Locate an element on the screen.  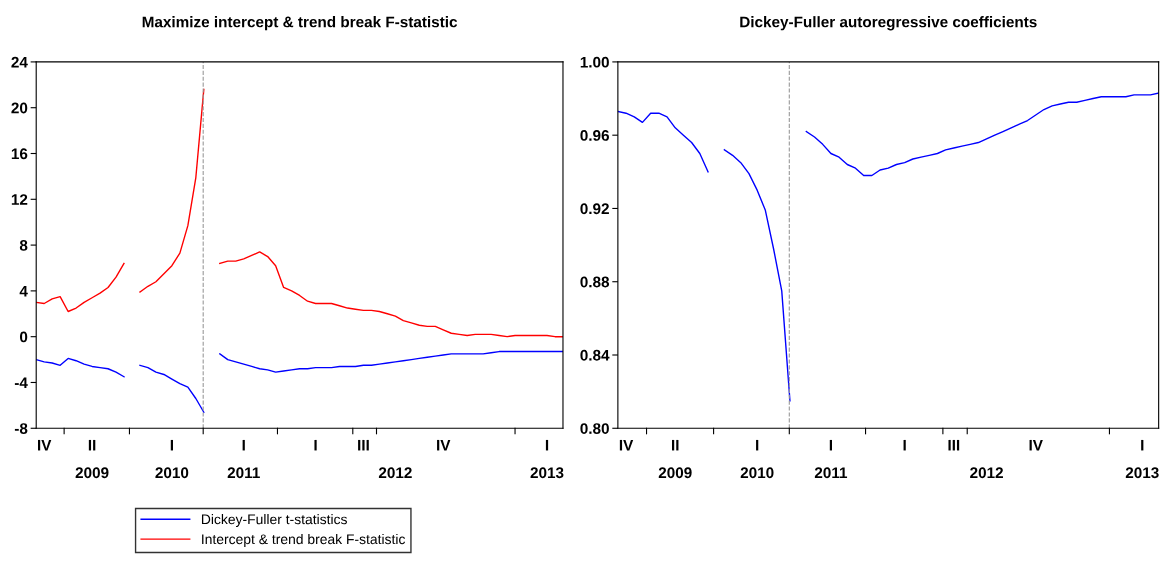
y-tick-label: 4 is located at coordinates (23, 291).